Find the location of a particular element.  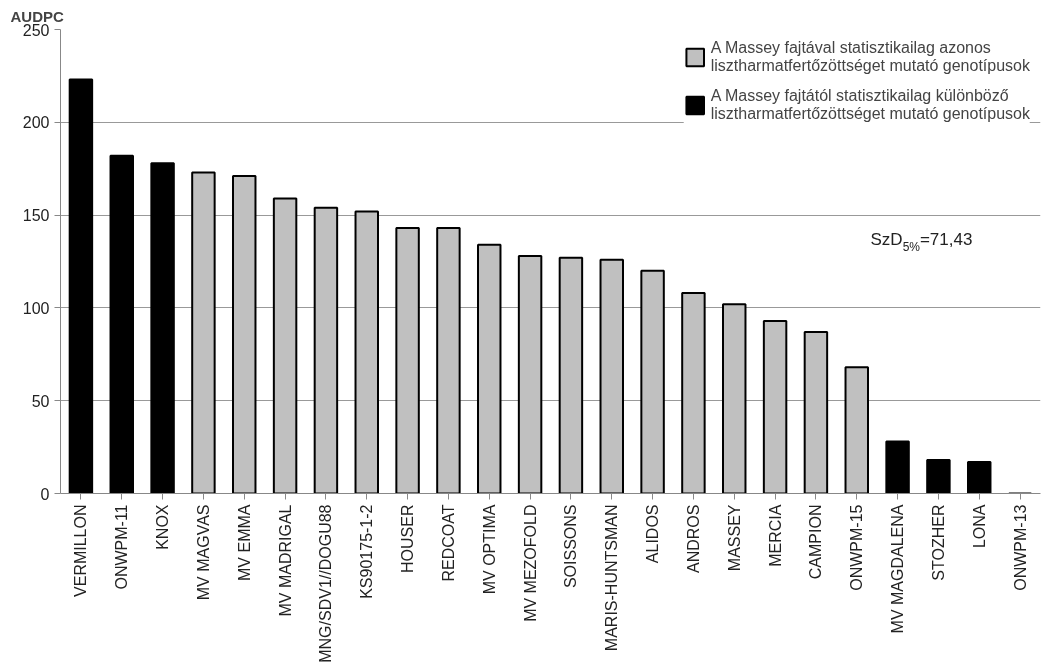

x-tick-label: LONA is located at coordinates (979, 526).